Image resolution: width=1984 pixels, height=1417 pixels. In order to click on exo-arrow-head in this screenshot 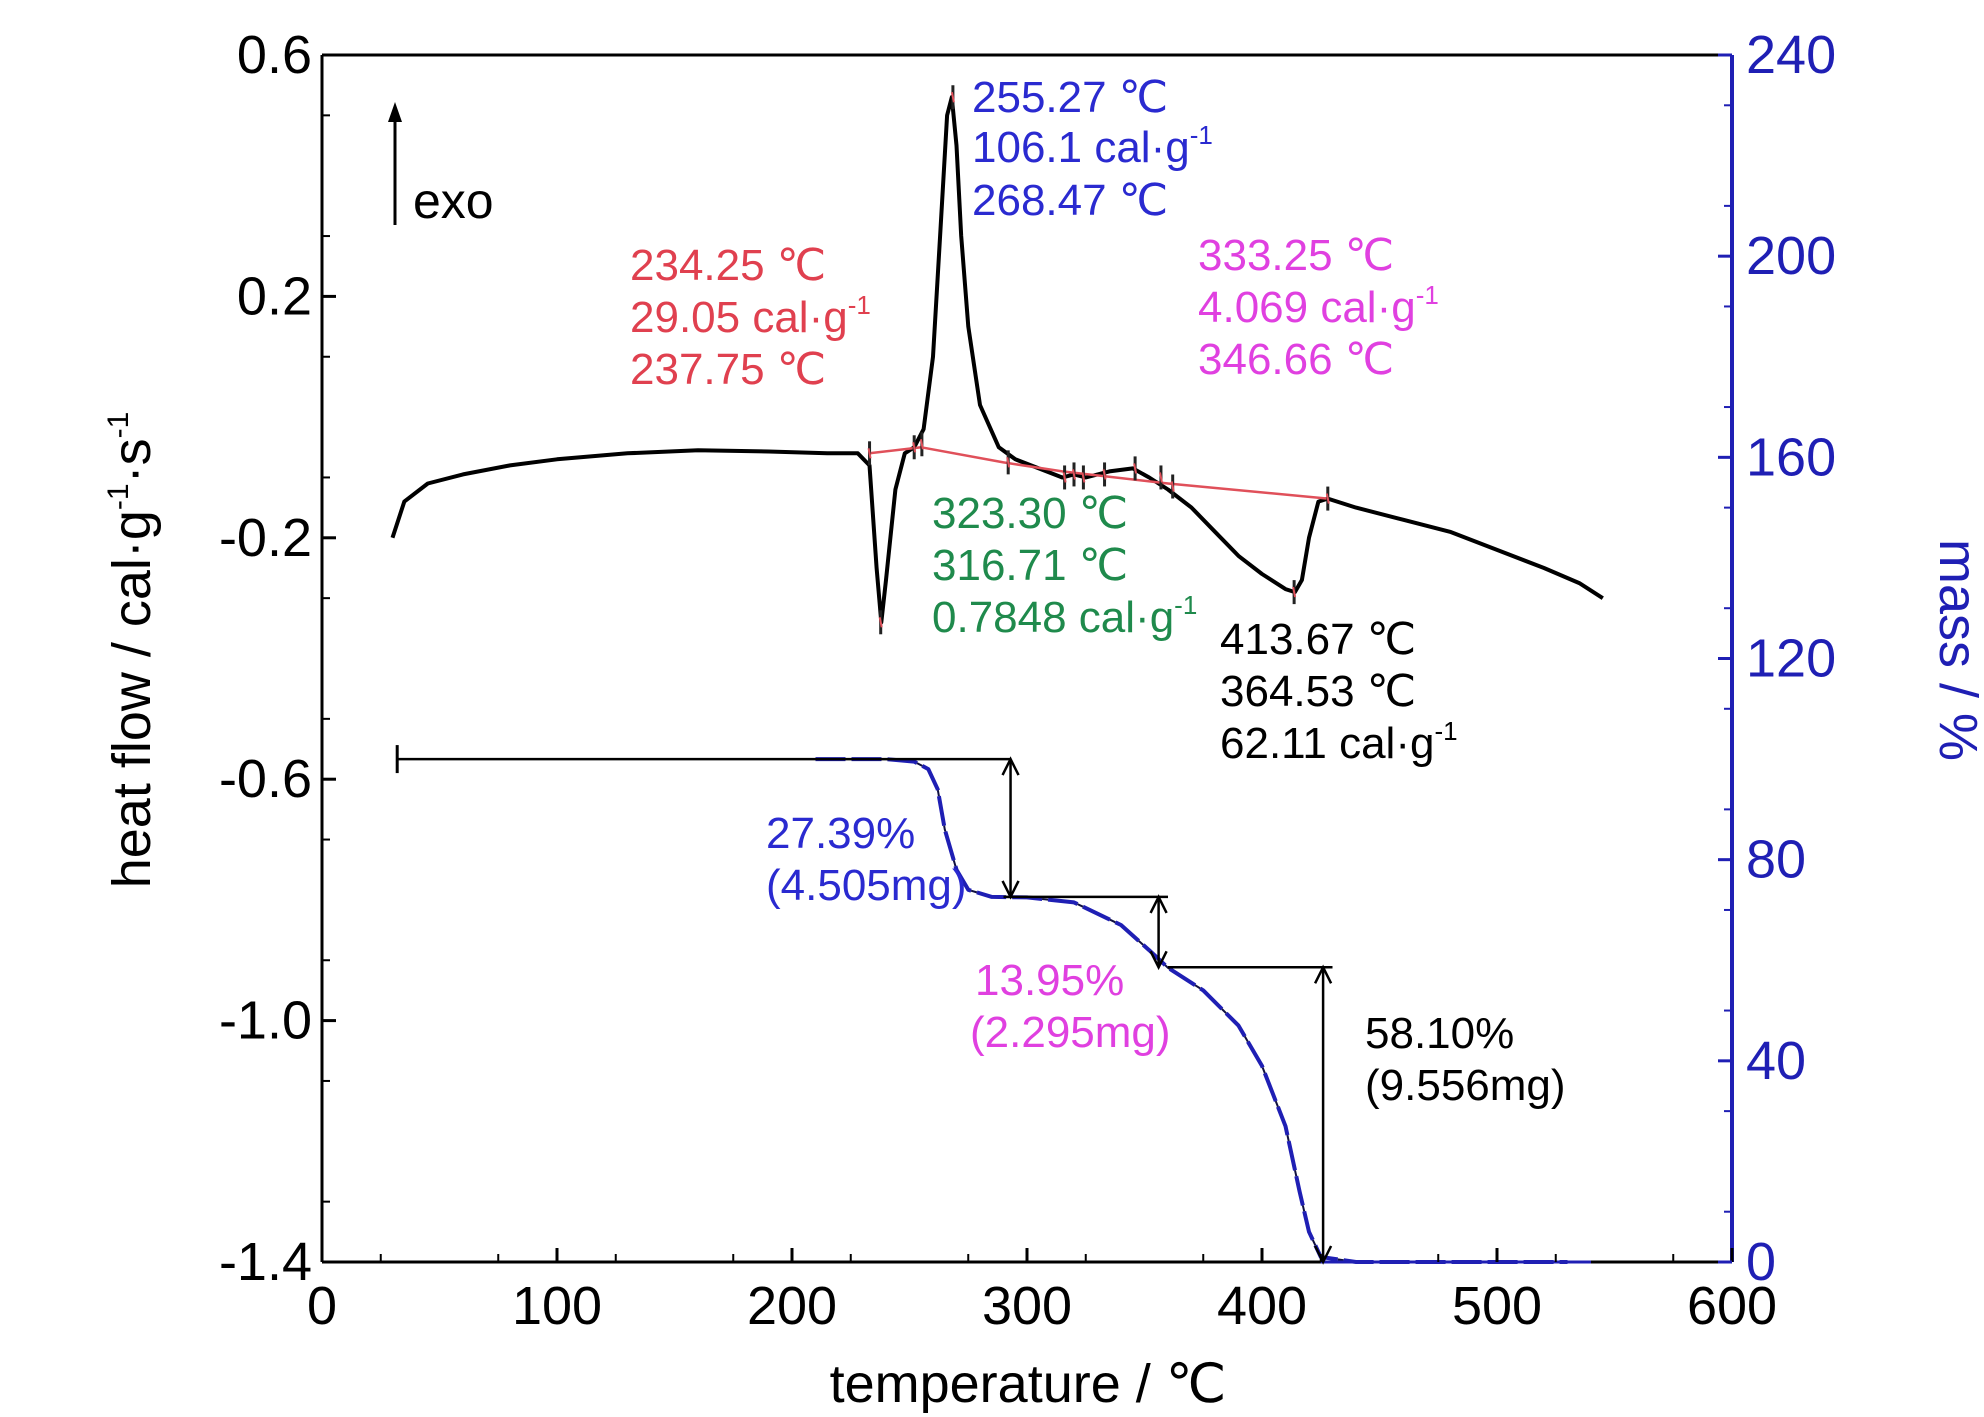, I will do `click(395, 112)`.